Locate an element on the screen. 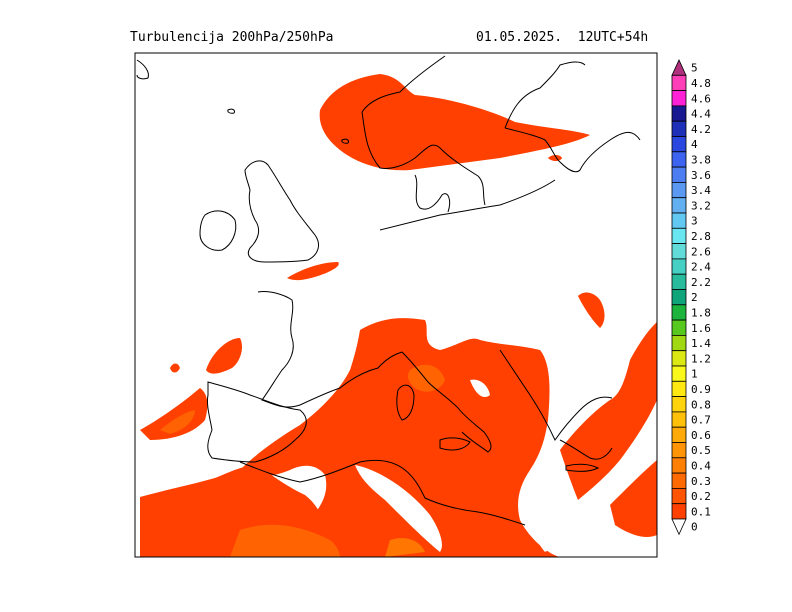 The width and height of the screenshot is (792, 612). colorbar-label: 0.9 is located at coordinates (701, 389).